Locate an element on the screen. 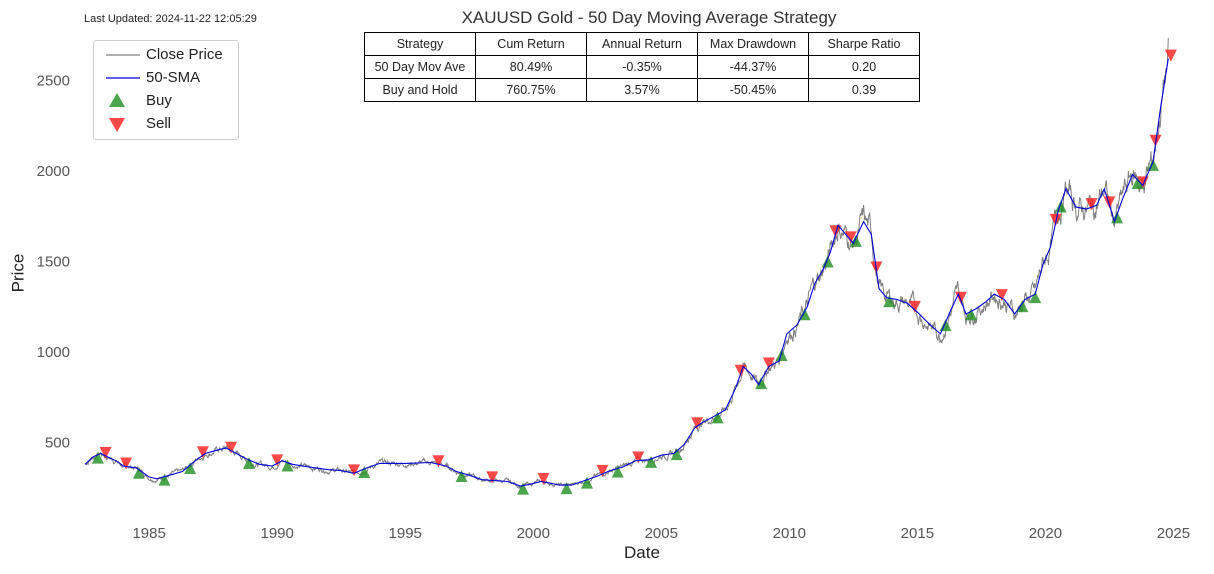 The height and width of the screenshot is (574, 1214). header-cell: Cum Return is located at coordinates (531, 44).